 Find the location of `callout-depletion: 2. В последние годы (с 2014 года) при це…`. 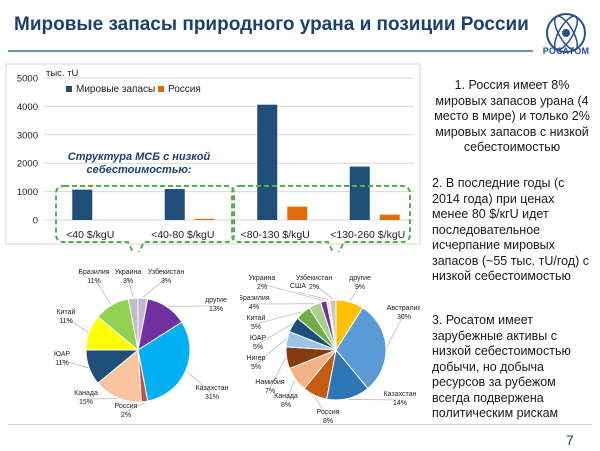

callout-depletion: 2. В последние годы (с 2014 года) при це… is located at coordinates (510, 229).